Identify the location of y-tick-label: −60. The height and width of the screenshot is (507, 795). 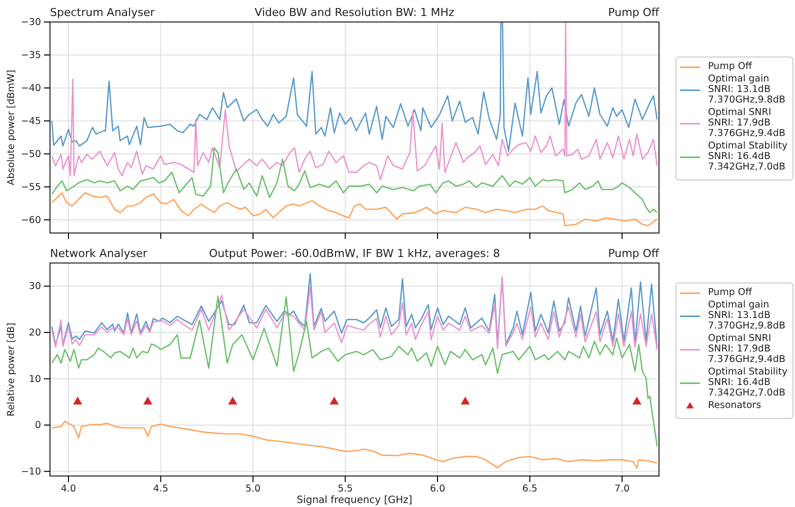
(30, 220).